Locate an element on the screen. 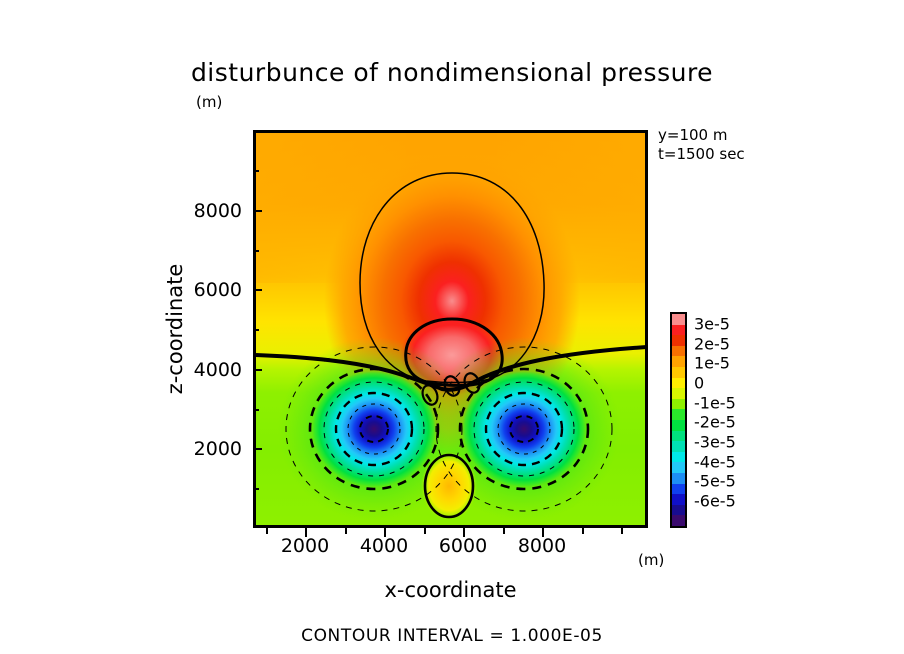  vortex-right-fill is located at coordinates (524, 429).